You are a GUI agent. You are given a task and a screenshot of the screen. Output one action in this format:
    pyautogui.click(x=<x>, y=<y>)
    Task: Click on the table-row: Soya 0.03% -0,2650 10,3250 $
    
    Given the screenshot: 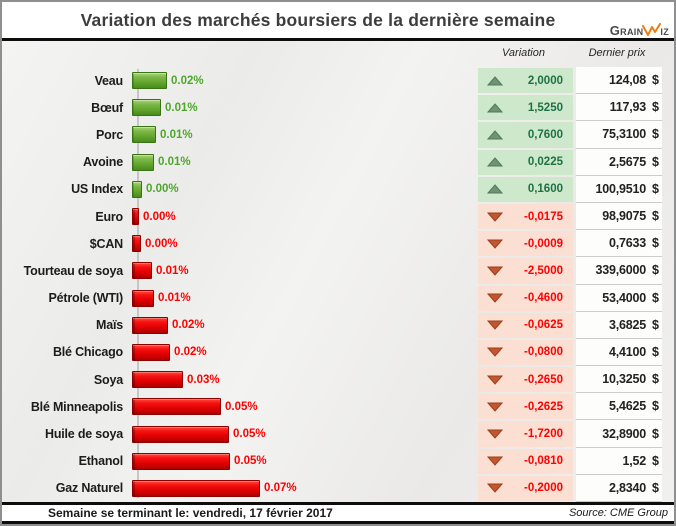 What is the action you would take?
    pyautogui.click(x=338, y=380)
    